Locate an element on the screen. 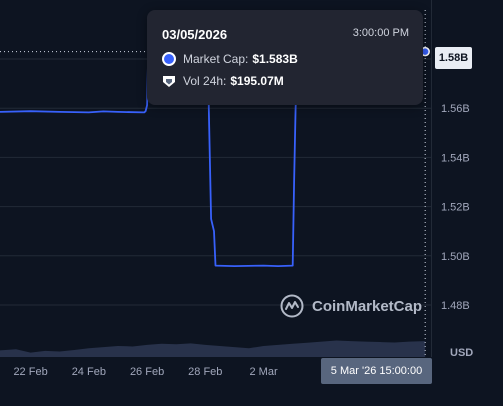 This screenshot has width=503, height=406. tooltip-volume-row: Vol 24h: $195.07M is located at coordinates (223, 81).